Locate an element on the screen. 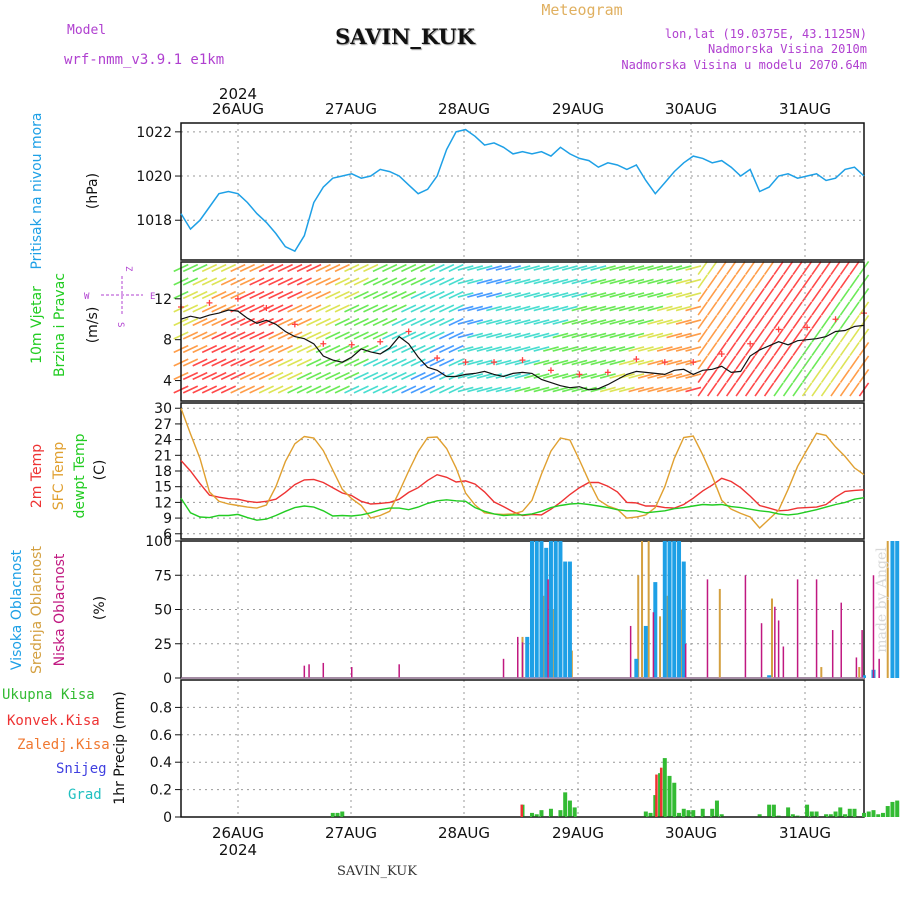  cloud-unit: (%) is located at coordinates (100, 608).